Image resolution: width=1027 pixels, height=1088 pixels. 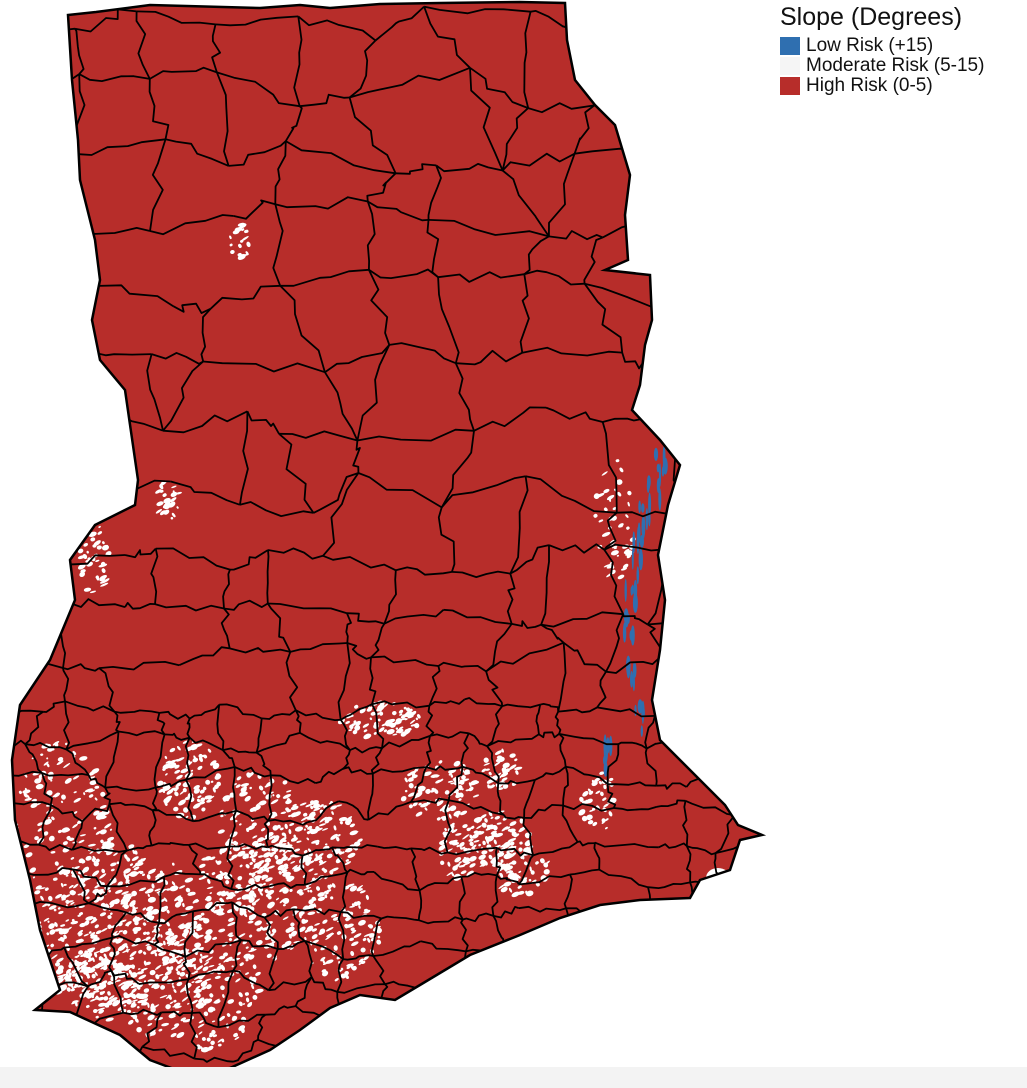 I want to click on legend-item-low-risk: Low Risk (+15), so click(x=882, y=45).